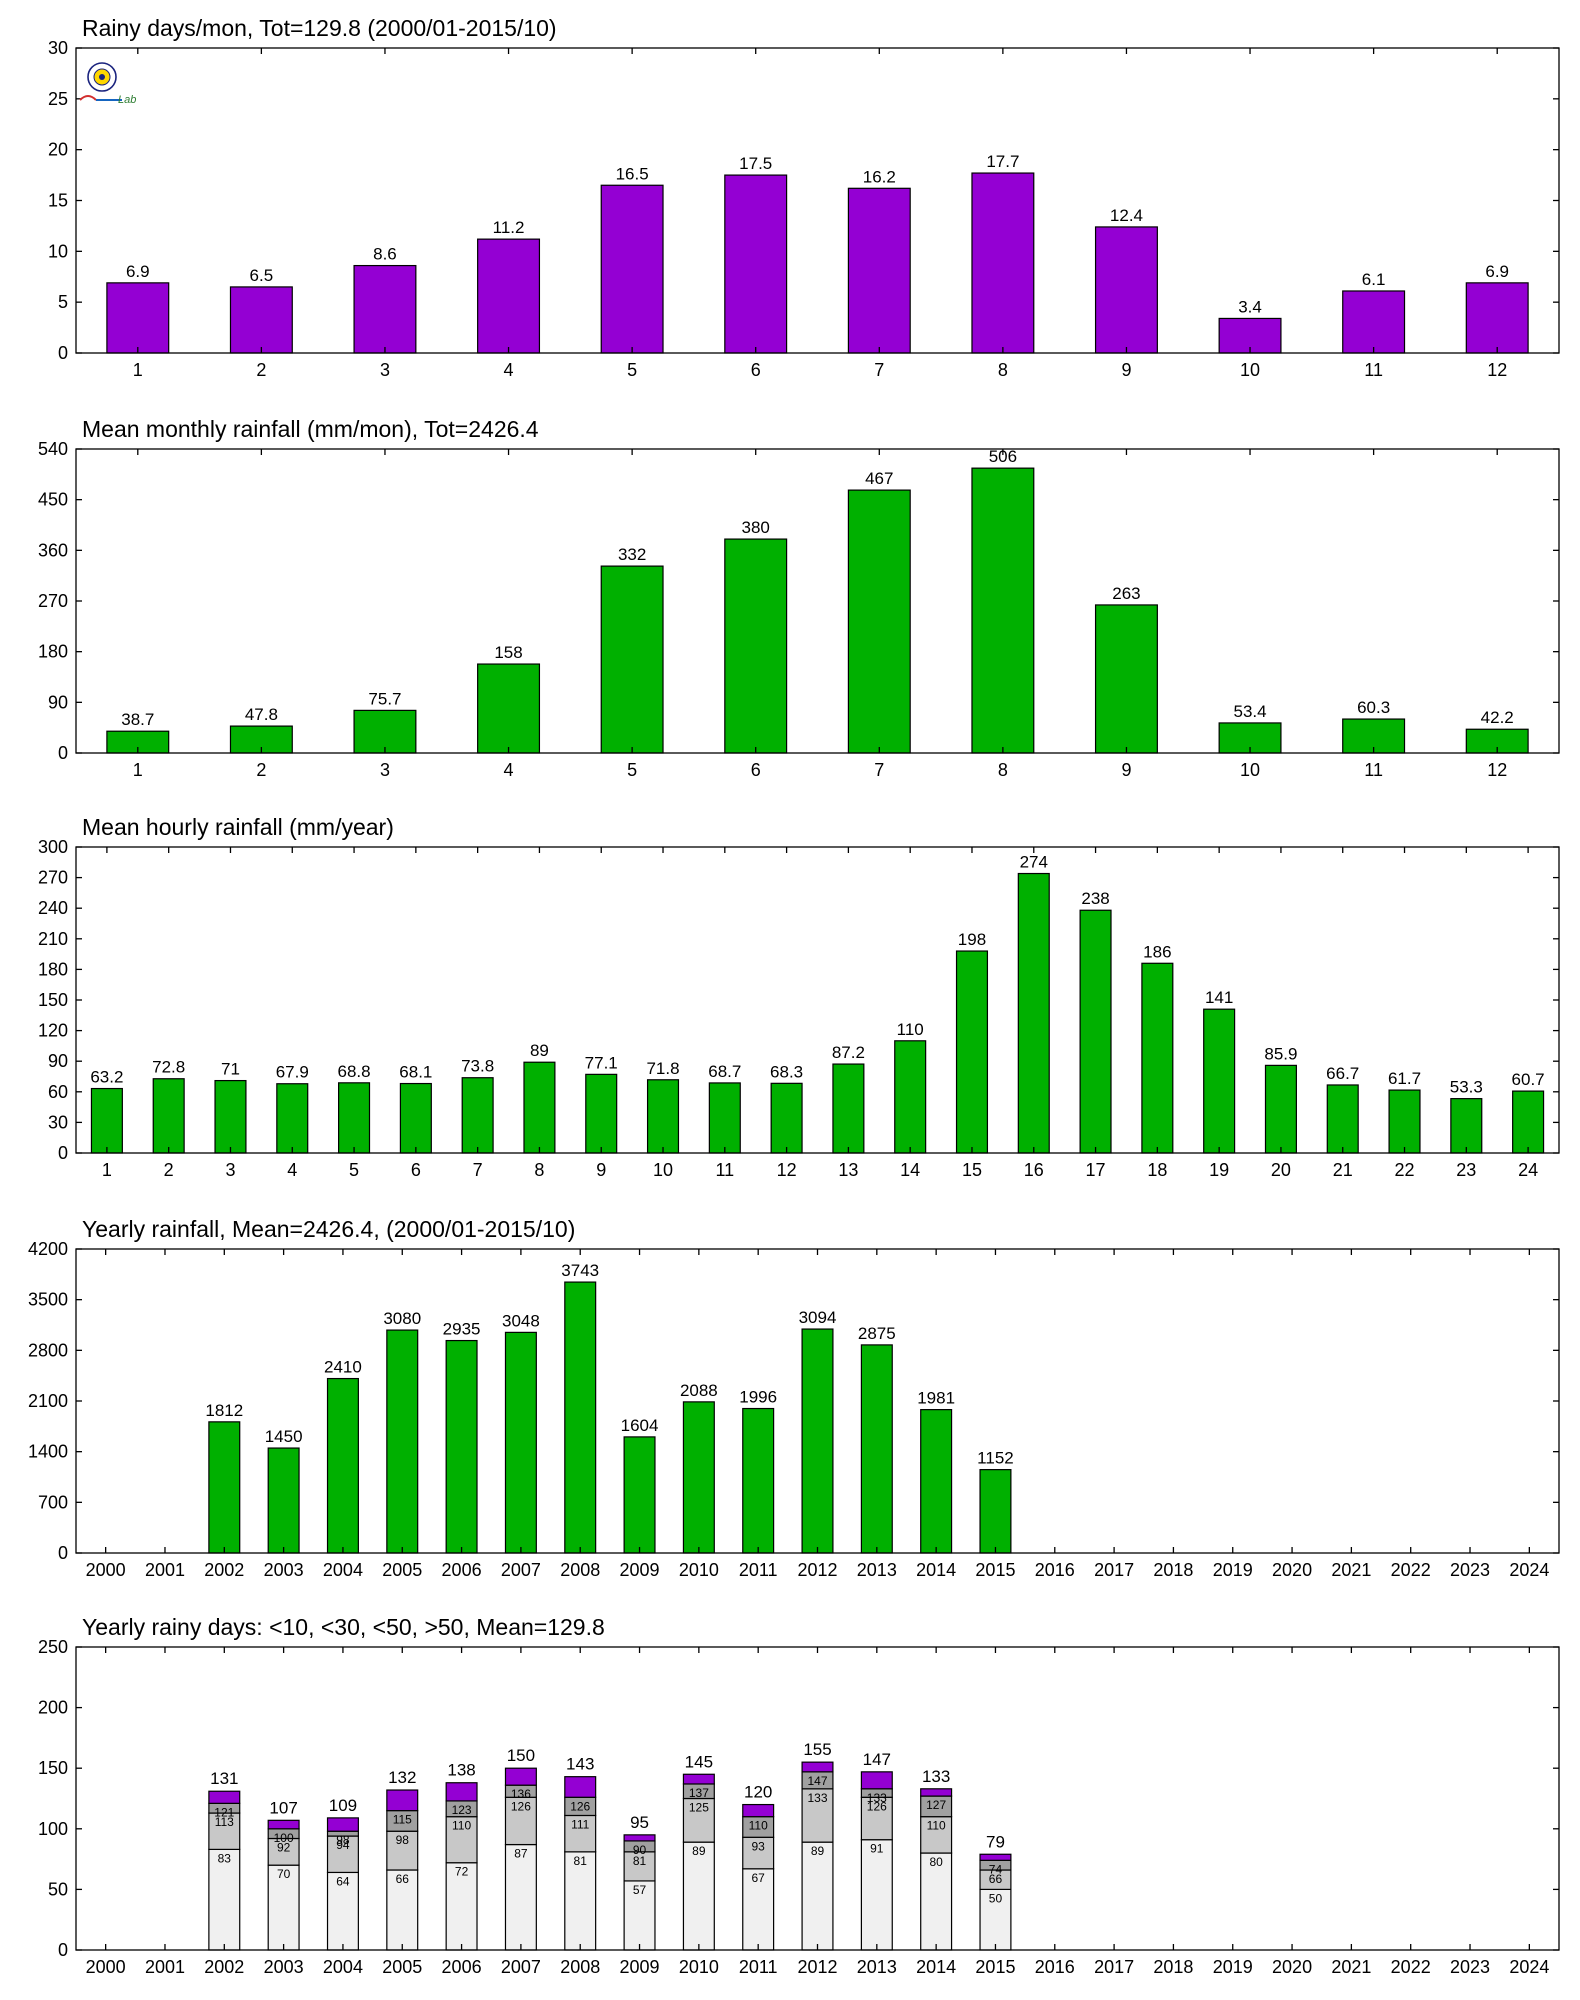 This screenshot has width=1580, height=2000. I want to click on segment-value-label: 89, so click(818, 1851).